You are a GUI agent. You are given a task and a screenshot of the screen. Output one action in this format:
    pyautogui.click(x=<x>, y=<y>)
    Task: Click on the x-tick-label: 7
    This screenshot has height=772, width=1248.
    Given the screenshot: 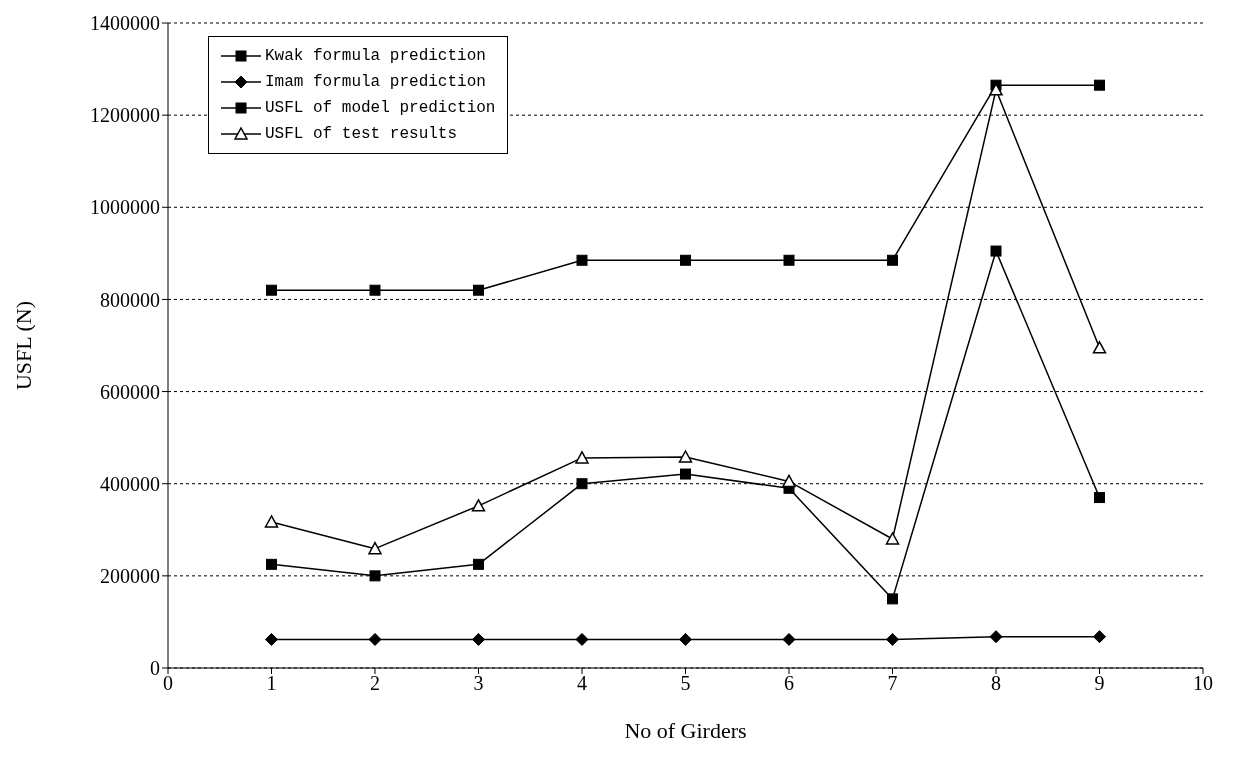 What is the action you would take?
    pyautogui.click(x=892, y=683)
    